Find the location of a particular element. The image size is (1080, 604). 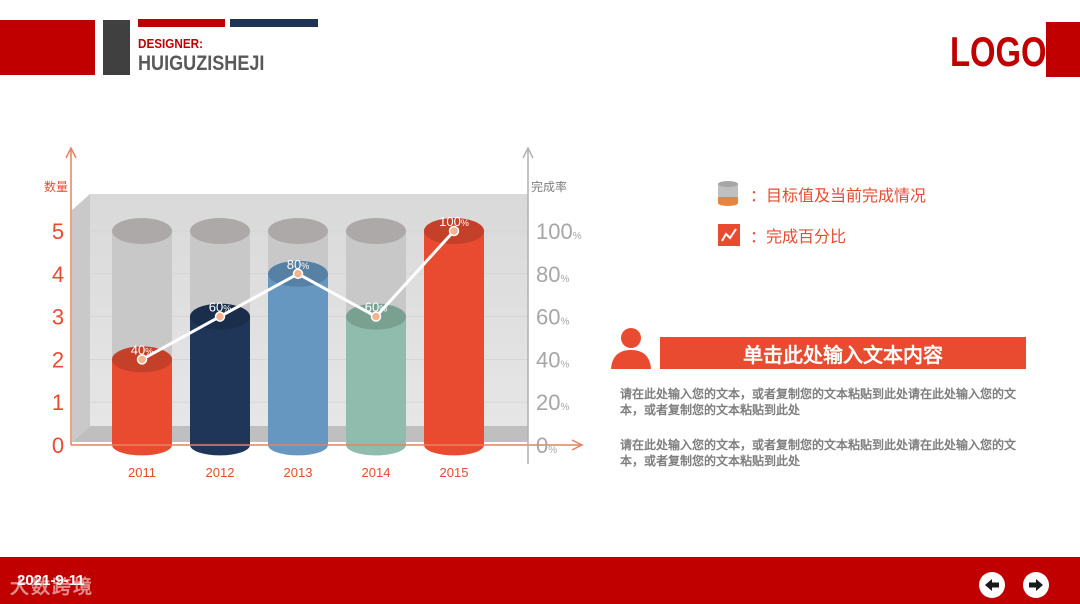

text-panel-title: 单击此处输入文本内容 is located at coordinates (843, 353).